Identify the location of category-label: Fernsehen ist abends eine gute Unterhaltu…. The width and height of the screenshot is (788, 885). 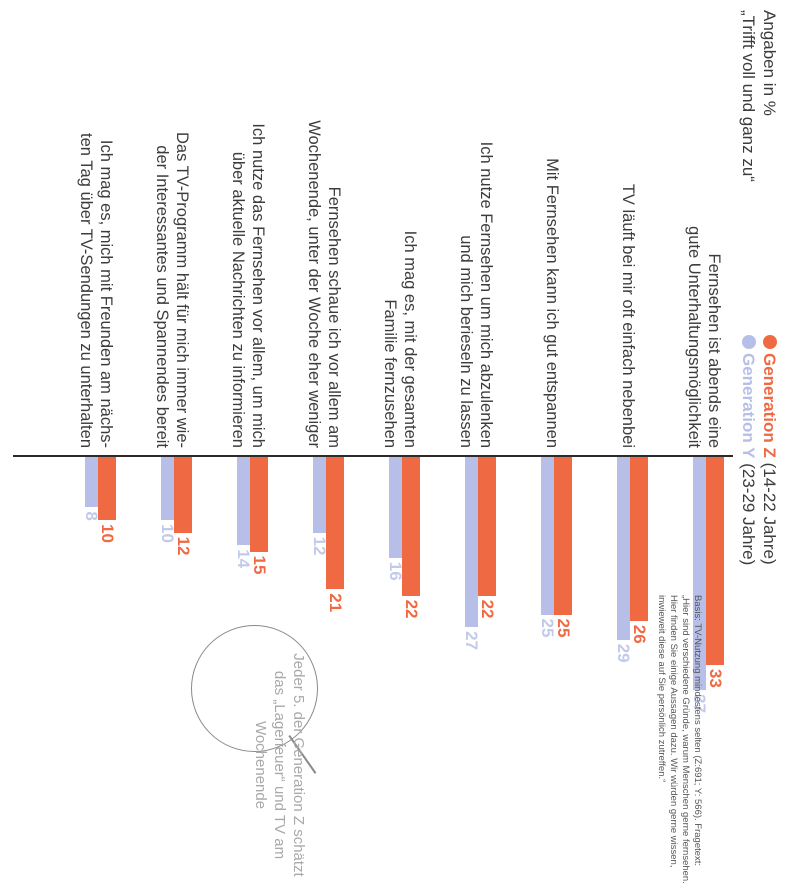
(704, 224).